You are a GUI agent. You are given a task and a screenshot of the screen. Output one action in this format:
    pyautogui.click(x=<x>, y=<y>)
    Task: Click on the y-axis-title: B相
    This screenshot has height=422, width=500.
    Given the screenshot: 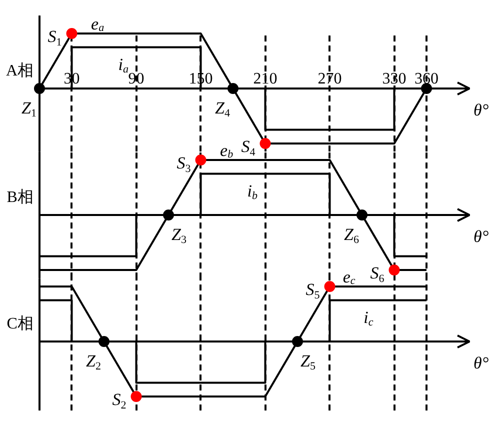 What is the action you would take?
    pyautogui.click(x=20, y=197)
    